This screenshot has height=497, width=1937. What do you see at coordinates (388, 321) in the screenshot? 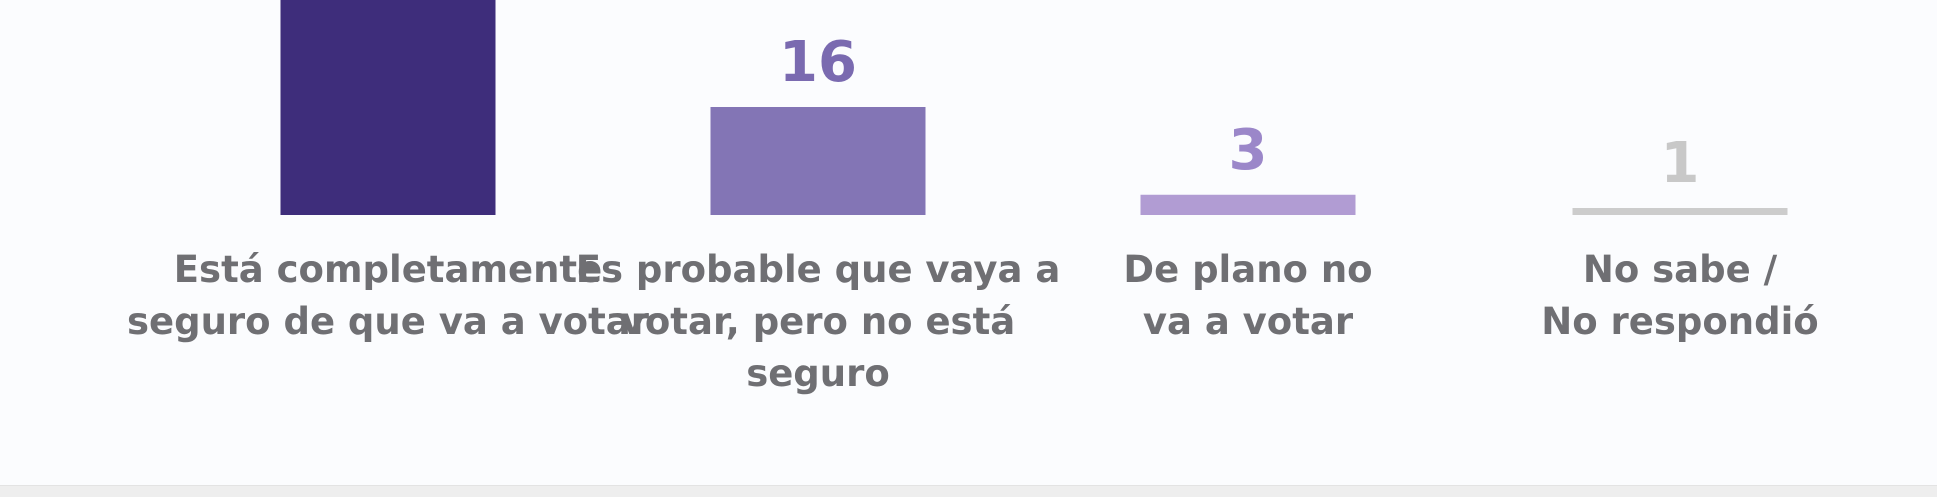
I see `category-label-line: seguro de que va a votar` at bounding box center [388, 321].